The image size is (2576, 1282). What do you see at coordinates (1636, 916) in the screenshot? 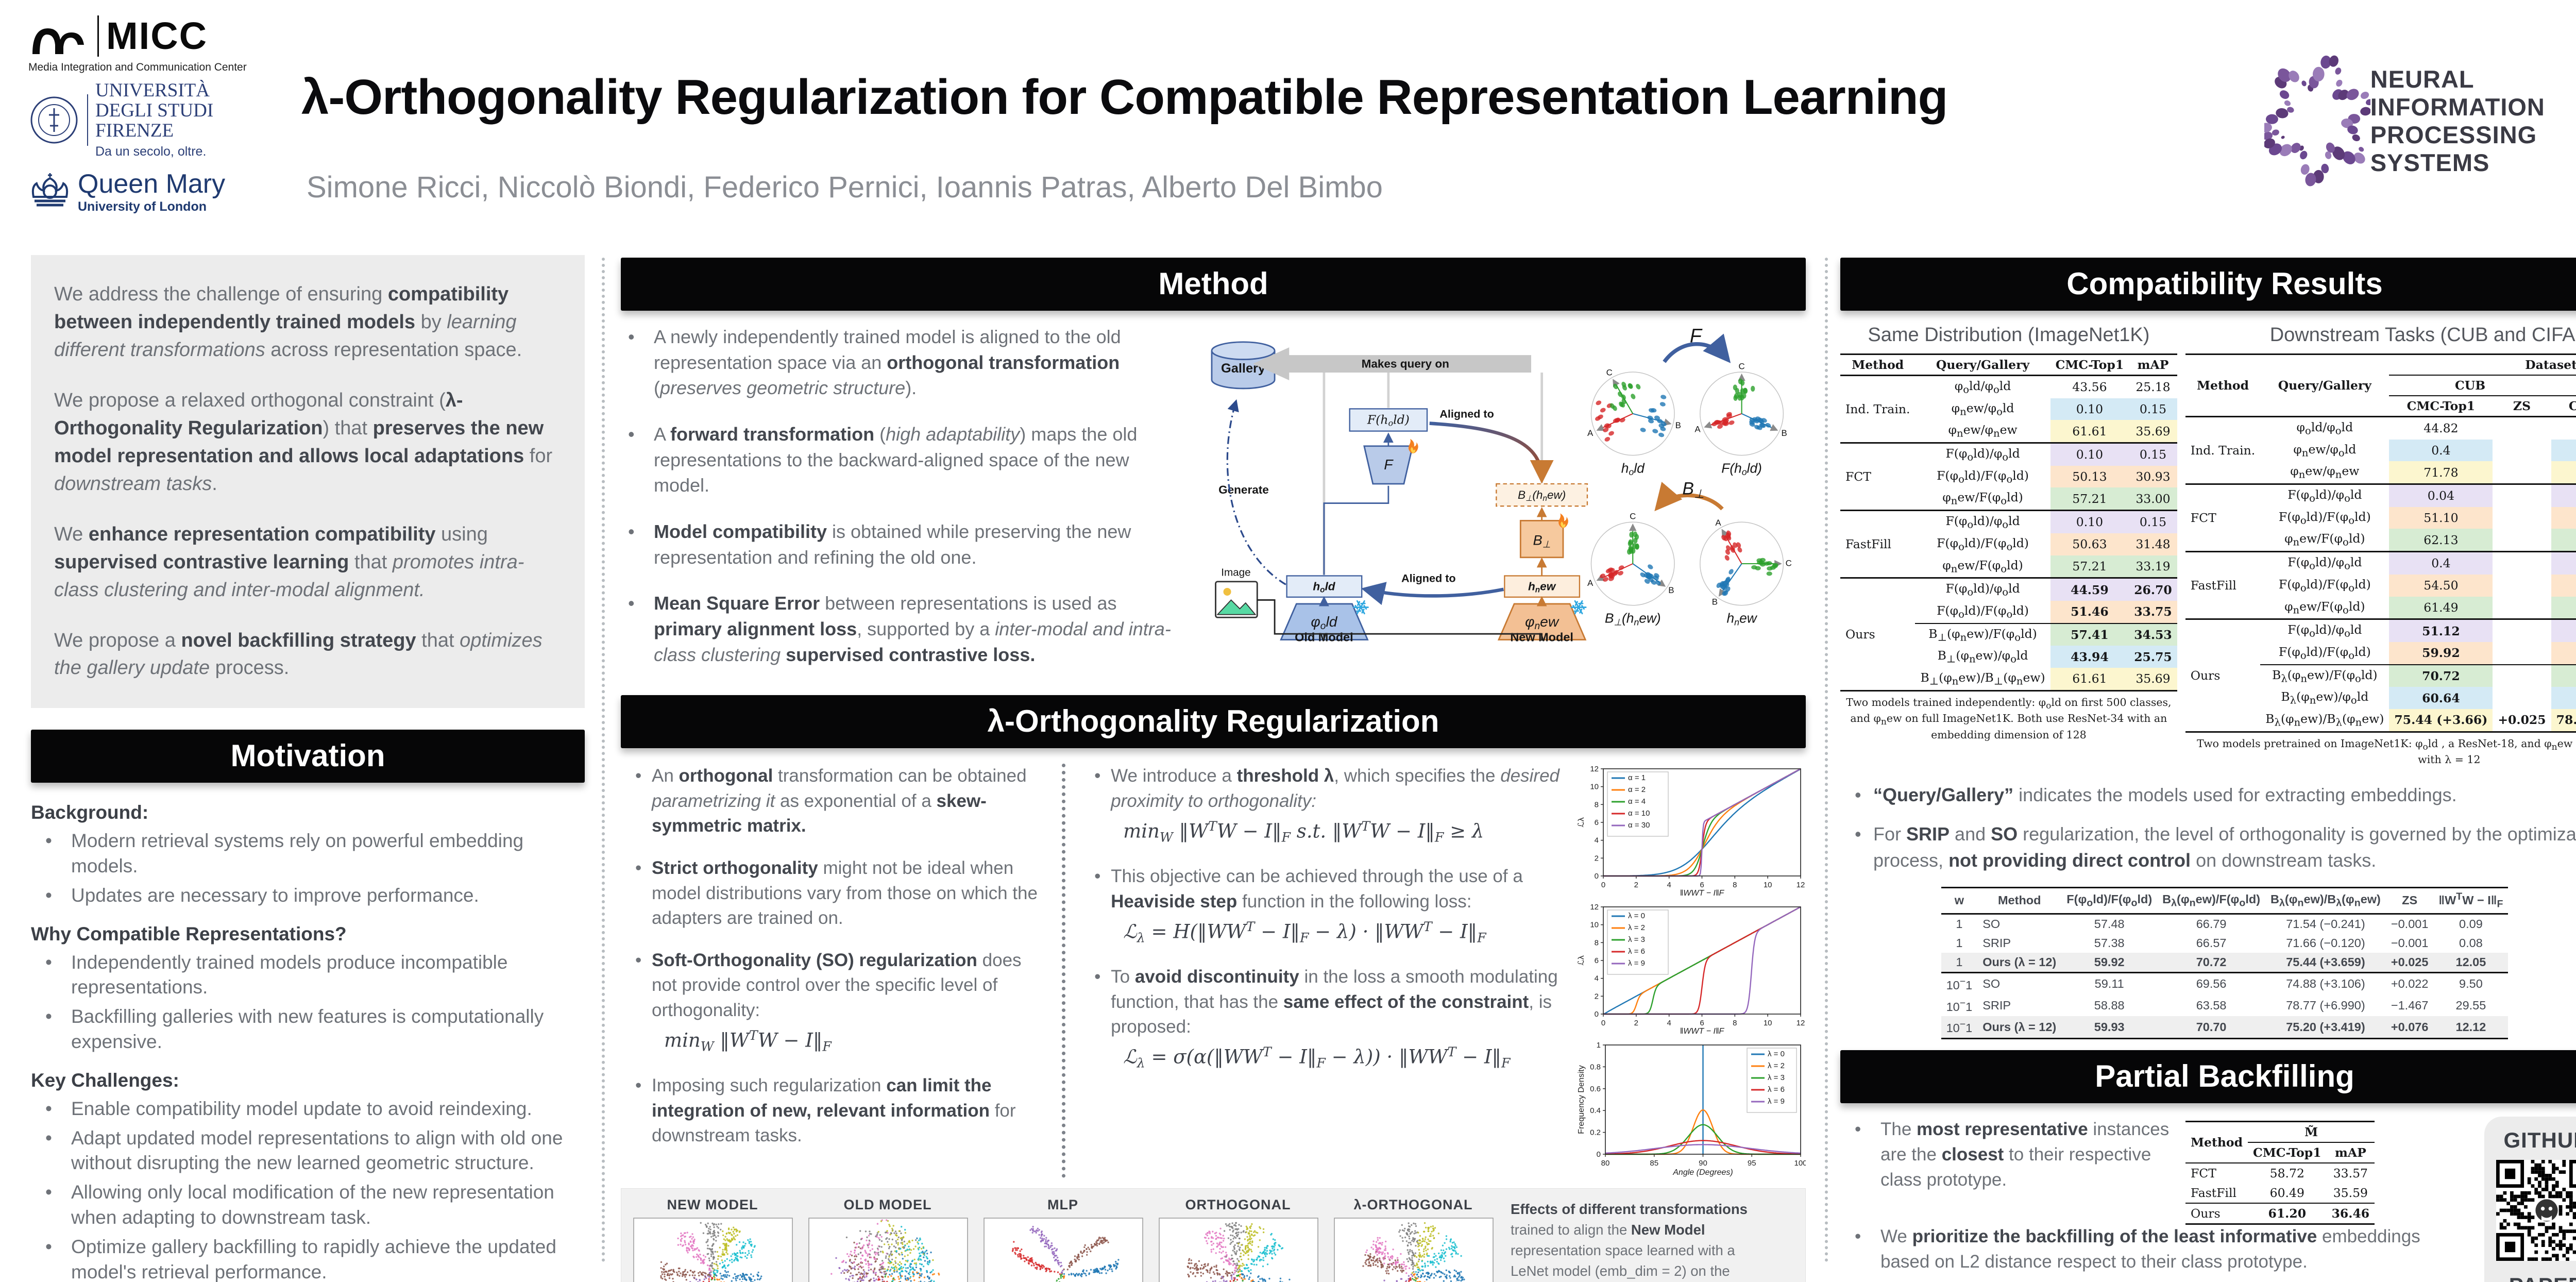
I see `svg-text: λ = 0` at bounding box center [1636, 916].